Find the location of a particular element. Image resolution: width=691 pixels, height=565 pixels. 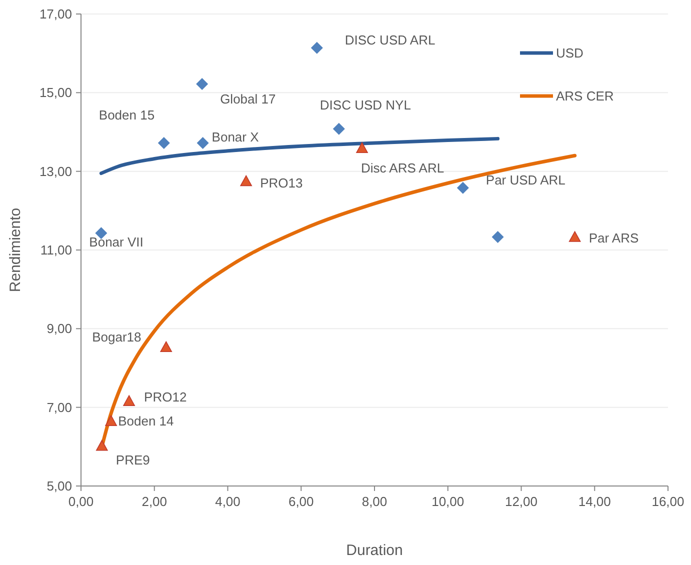

annotation: Global 17 is located at coordinates (248, 99).